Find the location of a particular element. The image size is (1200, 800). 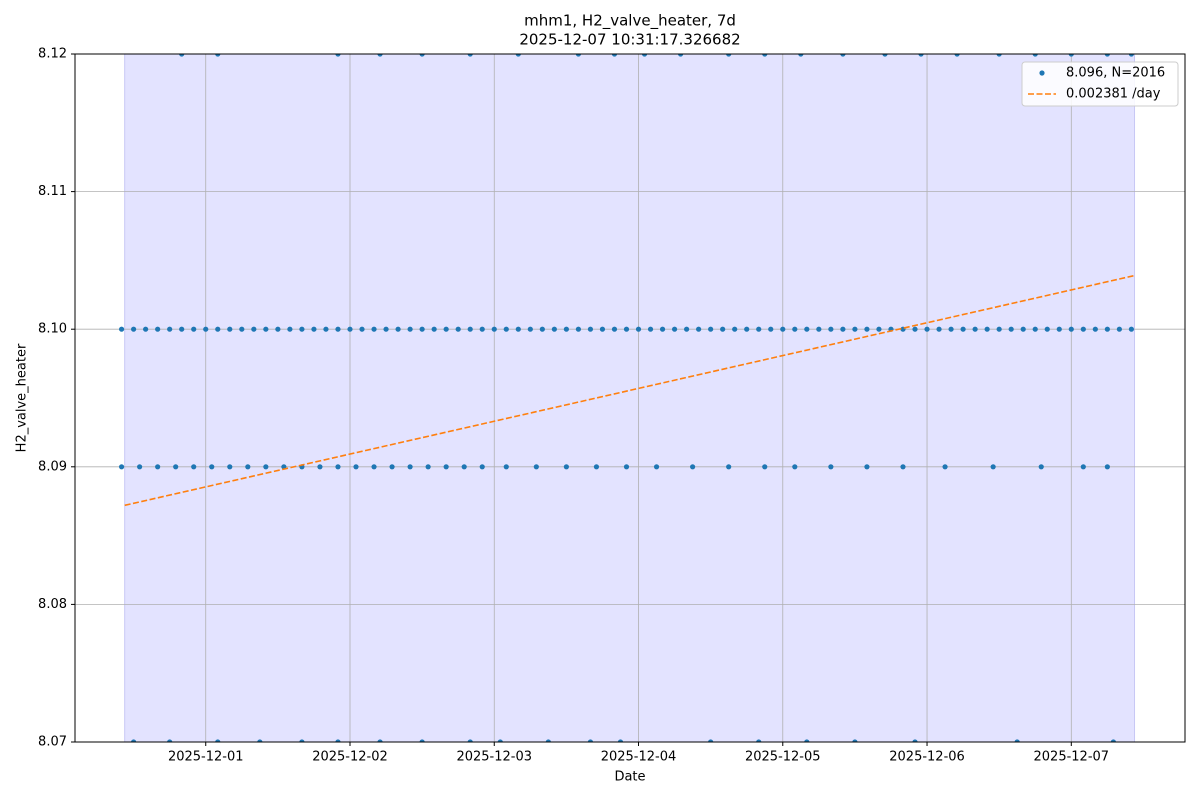

legend: 8.096, N=2016 0.002381 /day is located at coordinates (1100, 84).